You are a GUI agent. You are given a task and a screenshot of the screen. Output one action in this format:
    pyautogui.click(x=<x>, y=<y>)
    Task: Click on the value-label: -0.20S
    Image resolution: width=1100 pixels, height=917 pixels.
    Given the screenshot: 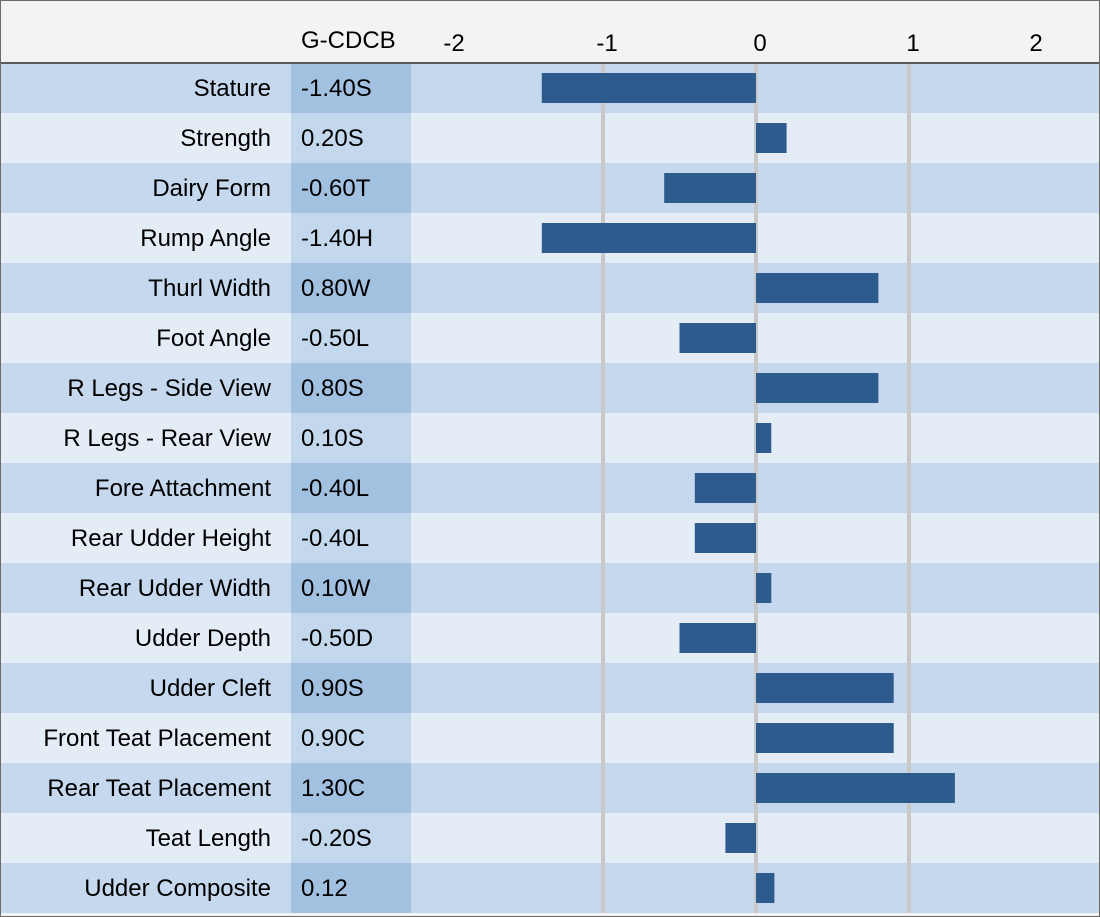 What is the action you would take?
    pyautogui.click(x=336, y=838)
    